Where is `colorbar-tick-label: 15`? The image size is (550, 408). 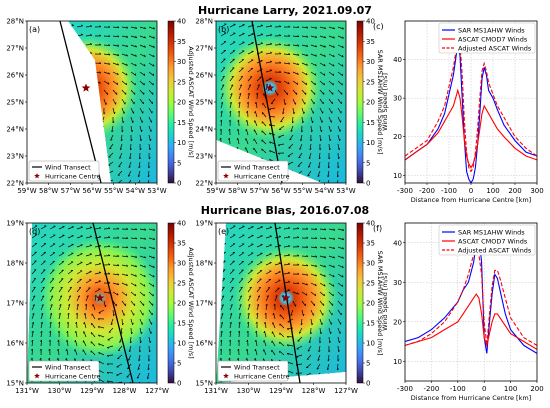
colorbar-tick-label: 15 is located at coordinates (370, 123).